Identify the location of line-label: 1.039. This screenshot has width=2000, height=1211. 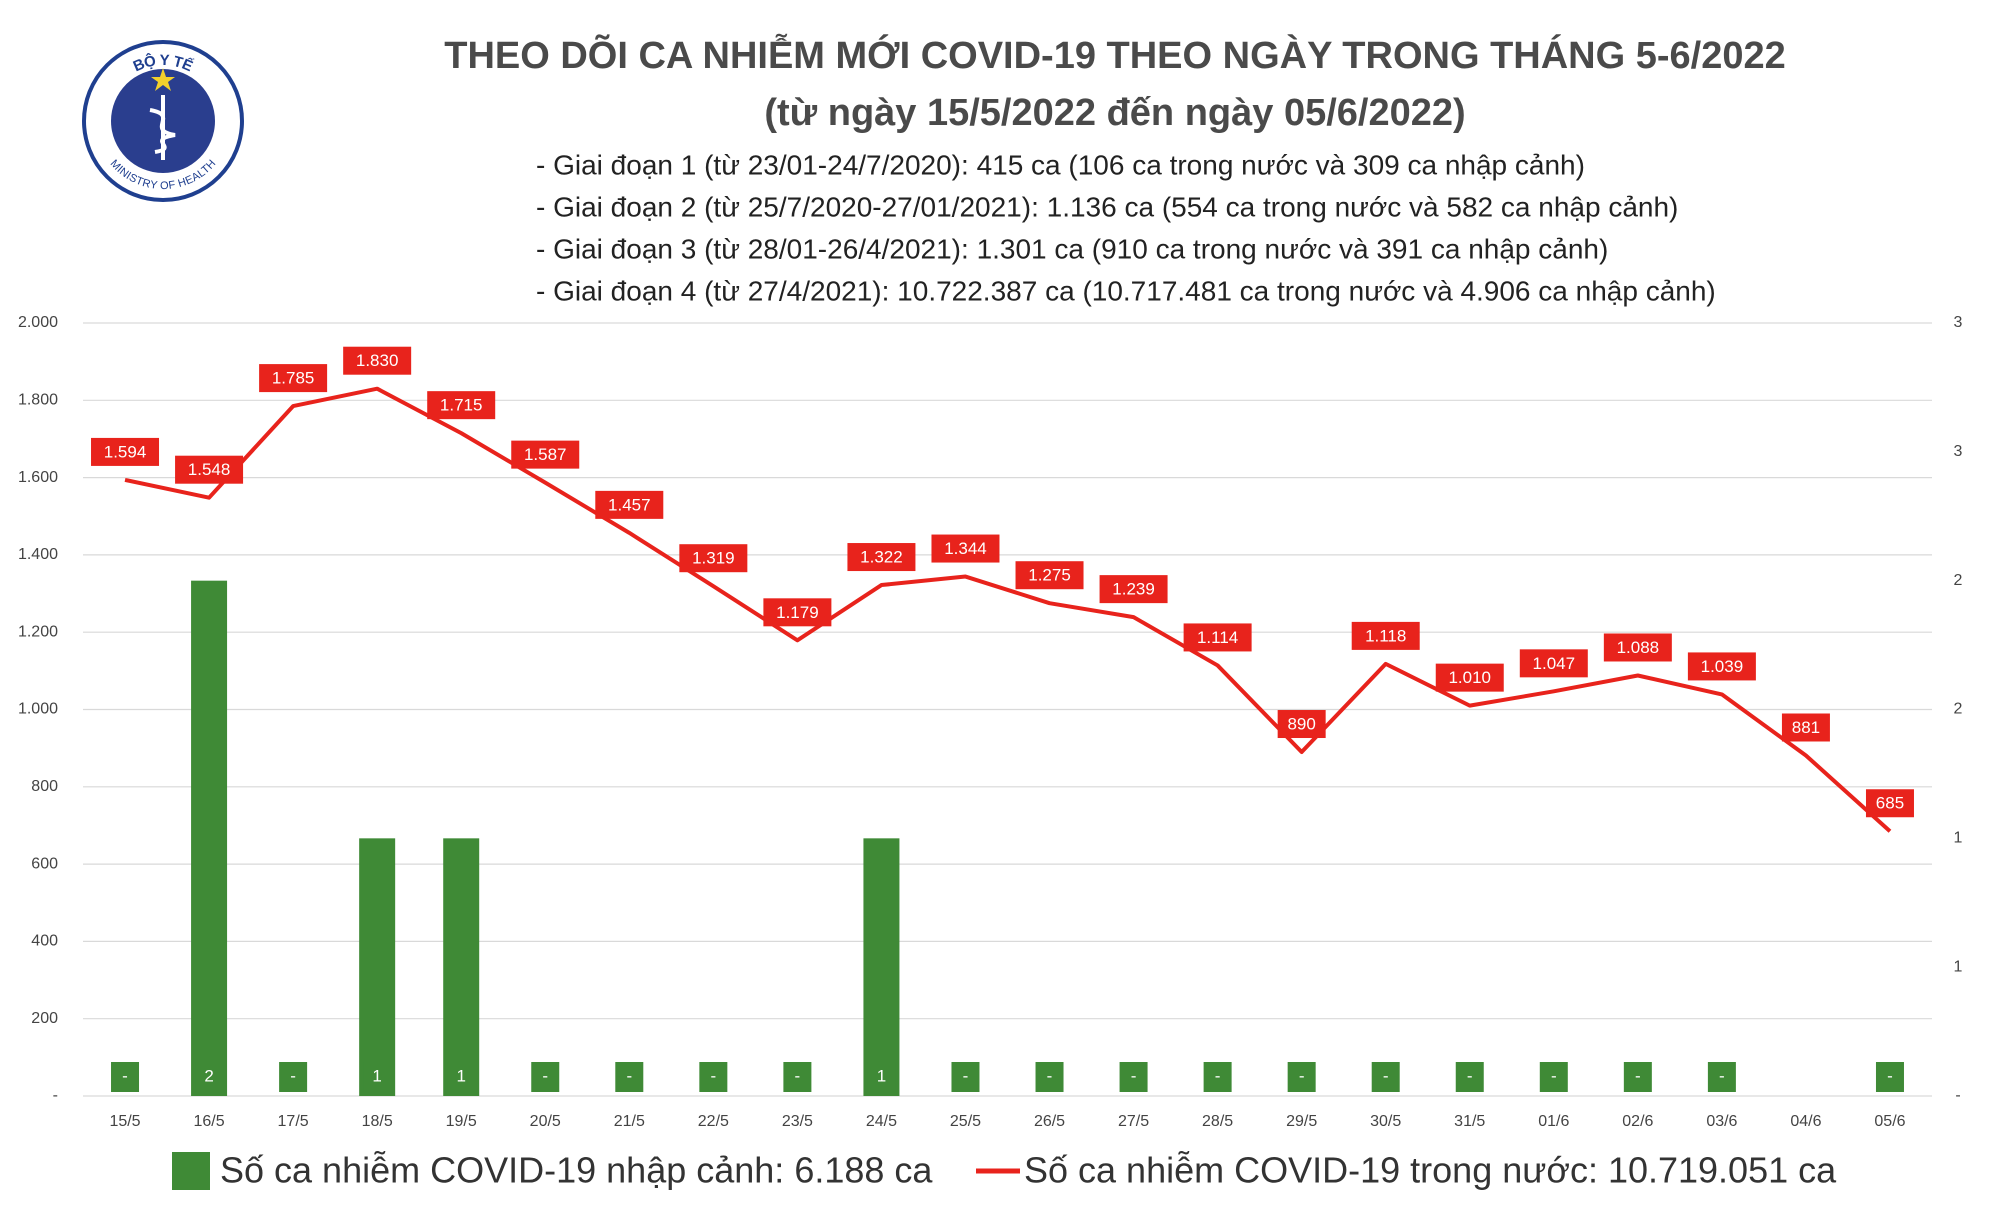
(1722, 666).